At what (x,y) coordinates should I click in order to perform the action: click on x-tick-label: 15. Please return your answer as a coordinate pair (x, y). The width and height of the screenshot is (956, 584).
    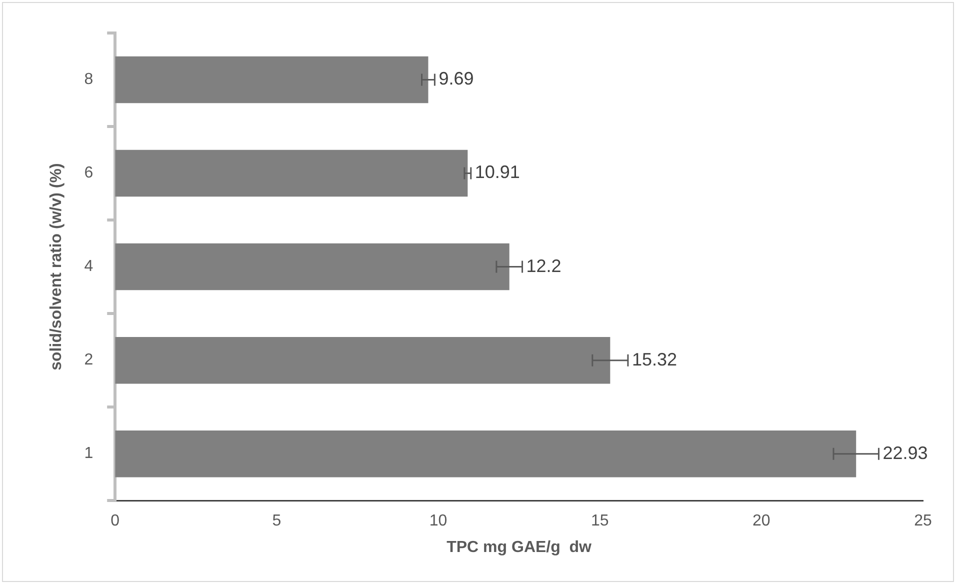
    Looking at the image, I should click on (599, 521).